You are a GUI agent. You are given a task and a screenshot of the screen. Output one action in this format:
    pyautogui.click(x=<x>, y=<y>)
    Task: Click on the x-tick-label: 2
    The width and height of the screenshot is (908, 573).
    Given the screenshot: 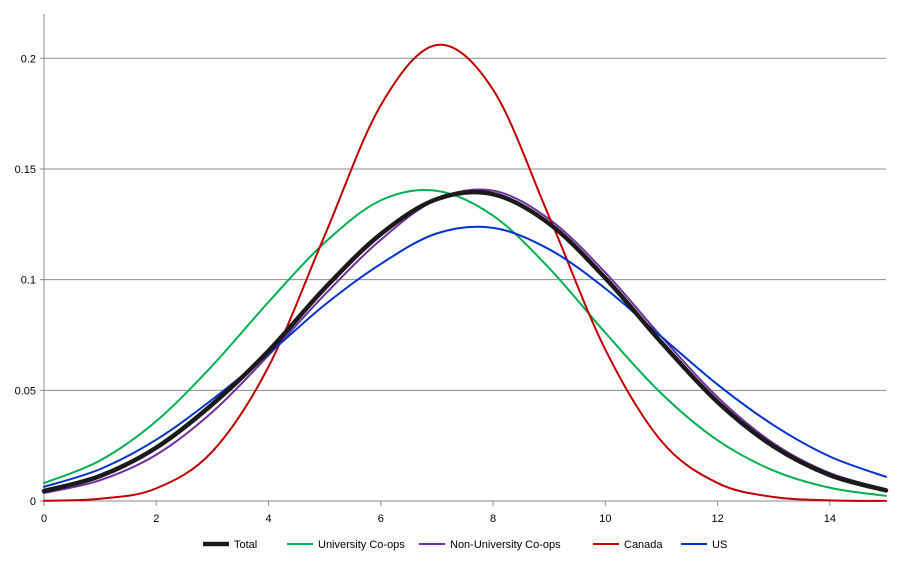 What is the action you would take?
    pyautogui.click(x=156, y=519)
    